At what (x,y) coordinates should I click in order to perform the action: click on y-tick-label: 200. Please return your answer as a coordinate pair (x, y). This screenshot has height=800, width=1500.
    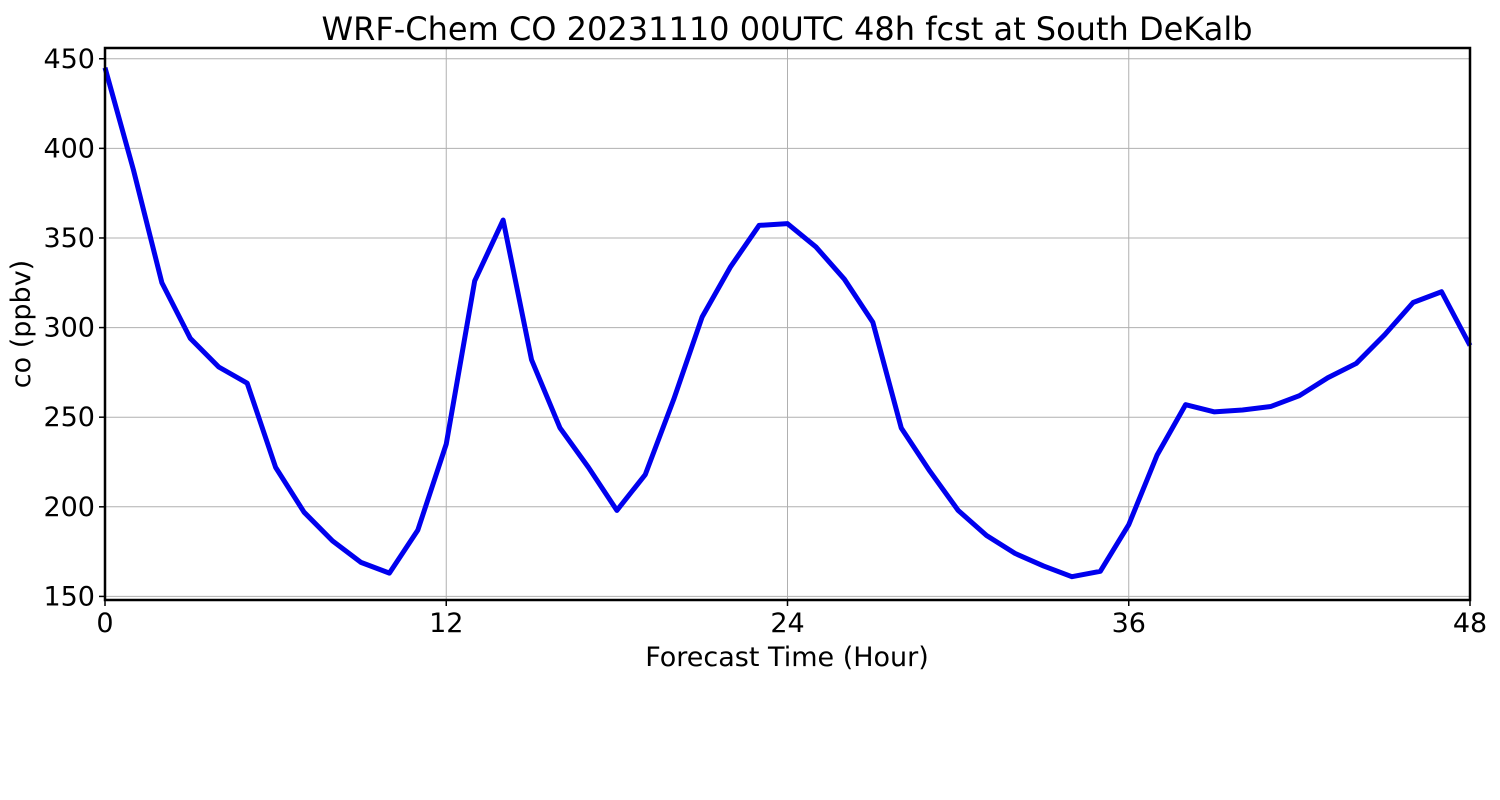
    Looking at the image, I should click on (69, 507).